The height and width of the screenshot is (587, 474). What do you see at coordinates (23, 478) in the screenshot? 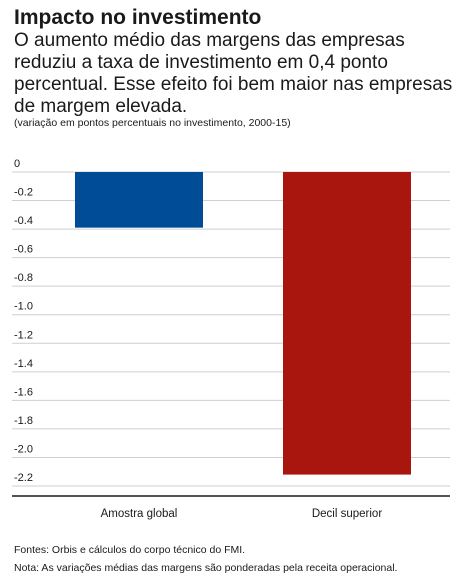
I see `y-tick-label: -2.2` at bounding box center [23, 478].